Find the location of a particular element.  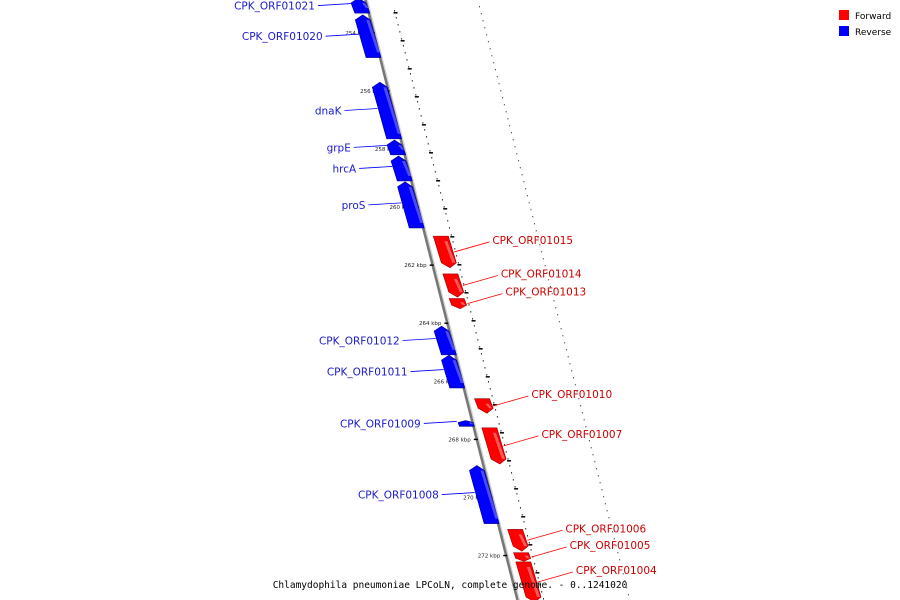

gene-cpk_orf01009-feature is located at coordinates (466, 423).